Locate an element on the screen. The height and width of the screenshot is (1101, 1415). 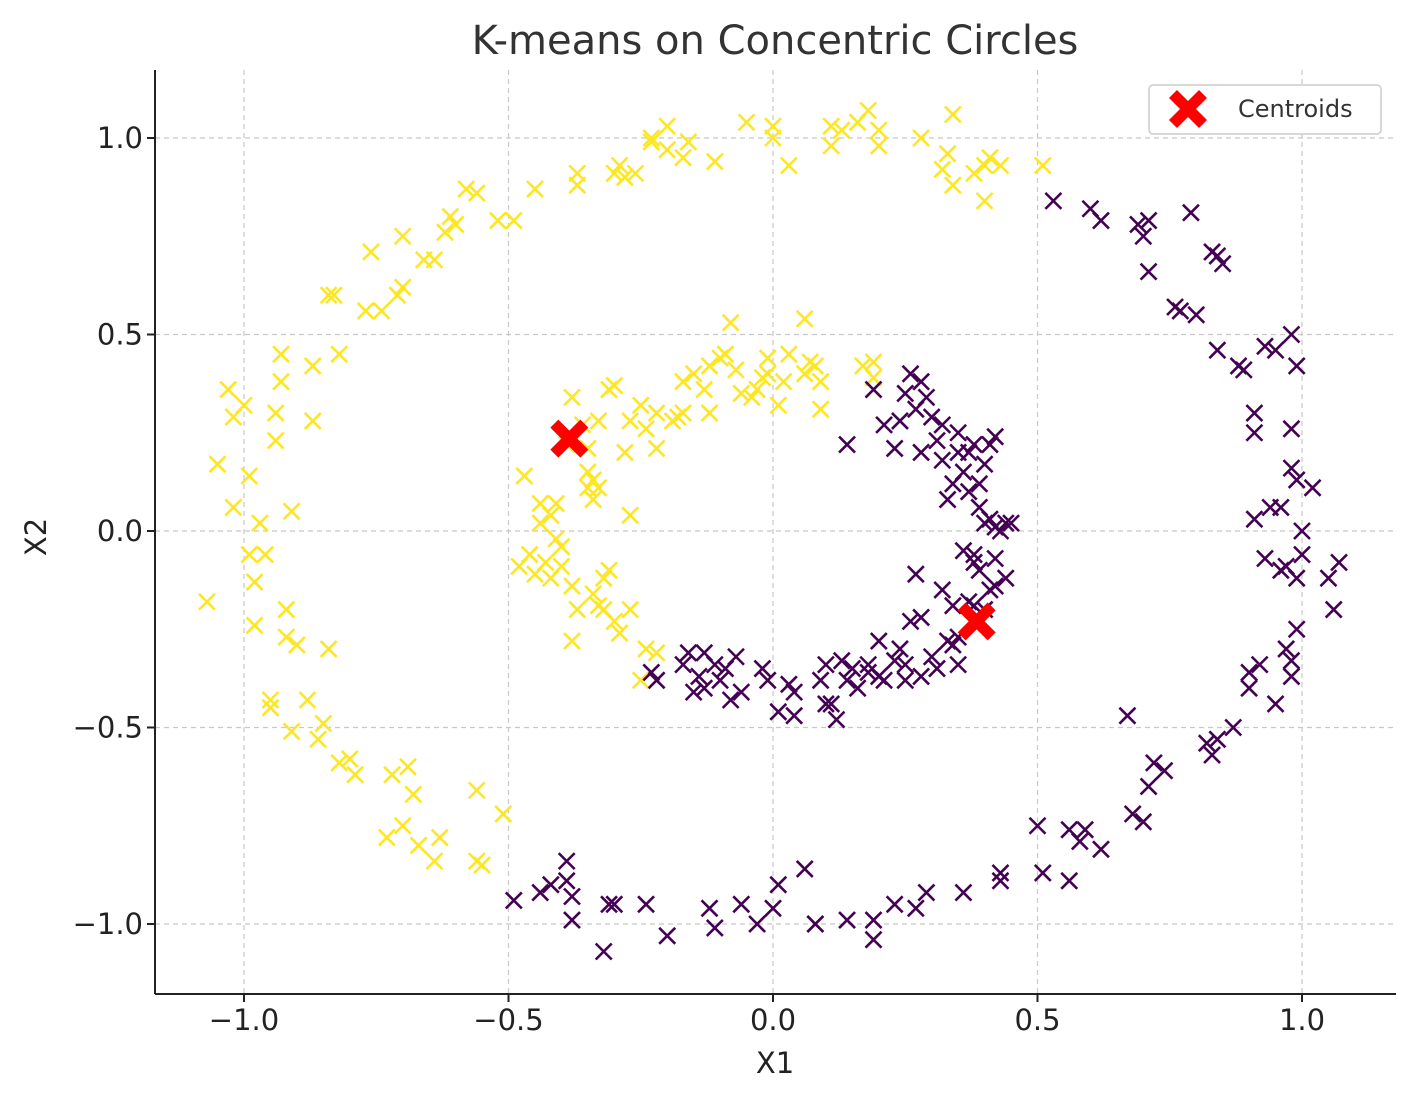
y-tick-label: 0.5 is located at coordinates (120, 335).